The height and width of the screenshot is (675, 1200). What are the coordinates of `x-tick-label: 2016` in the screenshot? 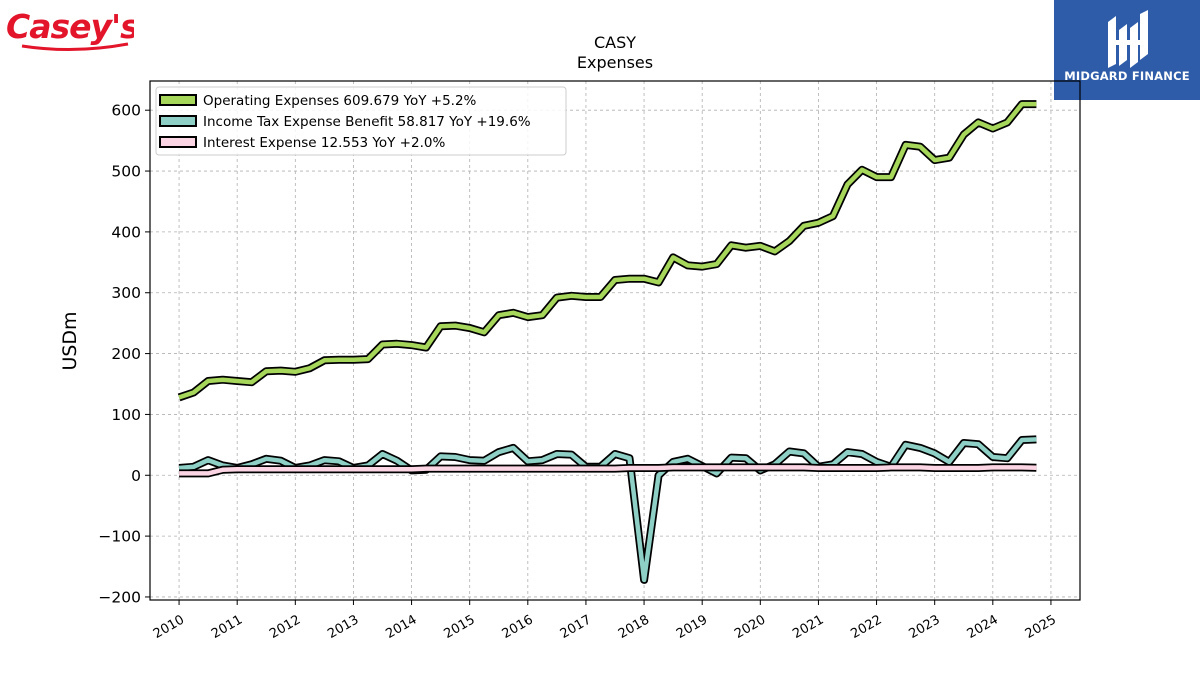 It's located at (518, 627).